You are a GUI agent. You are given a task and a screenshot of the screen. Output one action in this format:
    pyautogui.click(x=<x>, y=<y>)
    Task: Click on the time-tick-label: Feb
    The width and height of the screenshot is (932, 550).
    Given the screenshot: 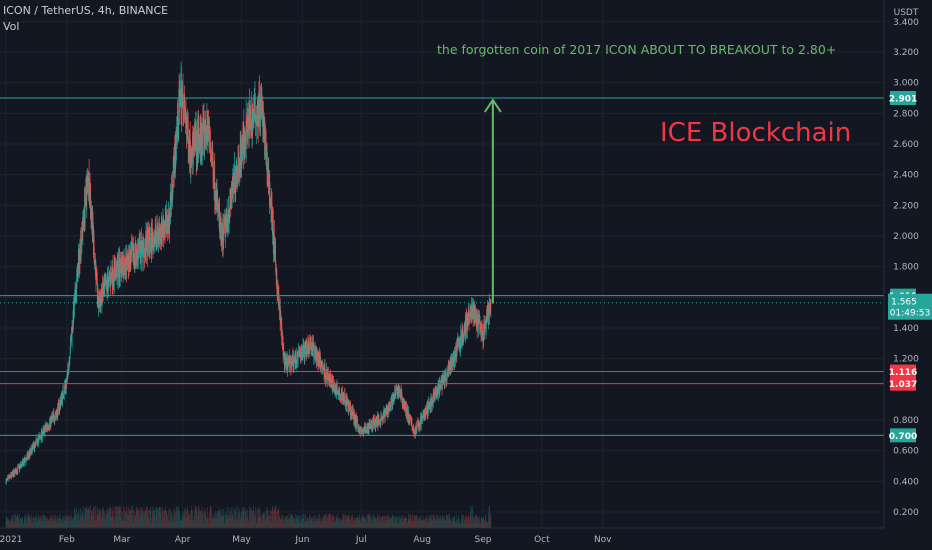 What is the action you would take?
    pyautogui.click(x=67, y=540)
    